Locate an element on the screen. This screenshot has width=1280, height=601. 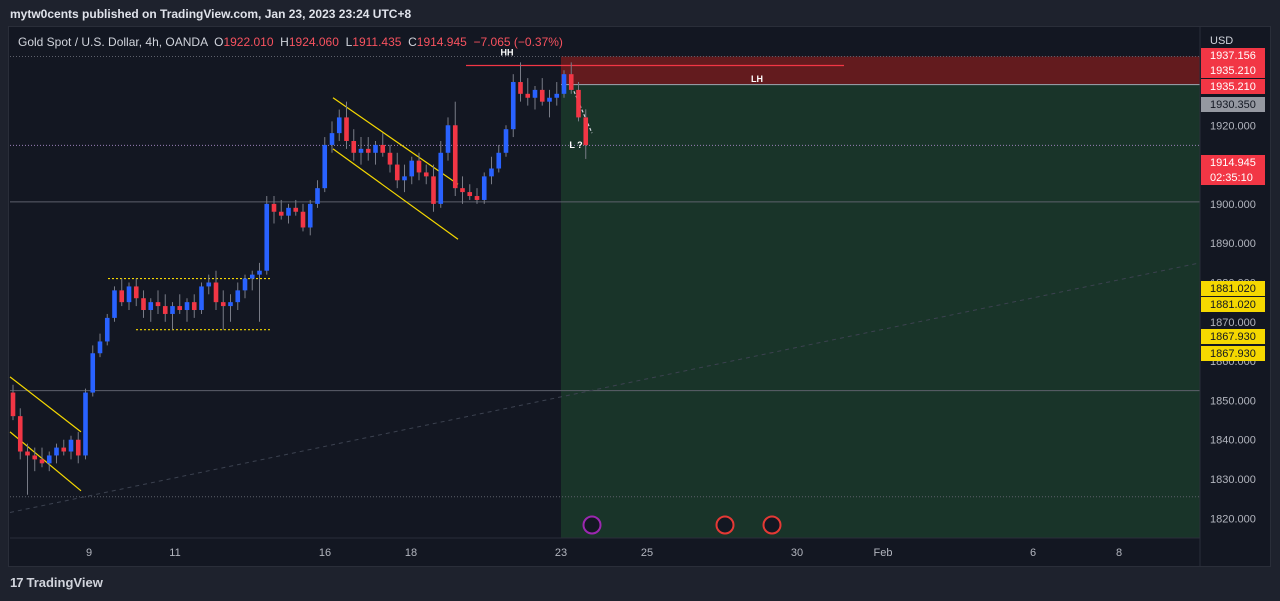
legend-symbol: Gold Spot / U.S. Dollar, 4h, OANDA is located at coordinates (113, 42).